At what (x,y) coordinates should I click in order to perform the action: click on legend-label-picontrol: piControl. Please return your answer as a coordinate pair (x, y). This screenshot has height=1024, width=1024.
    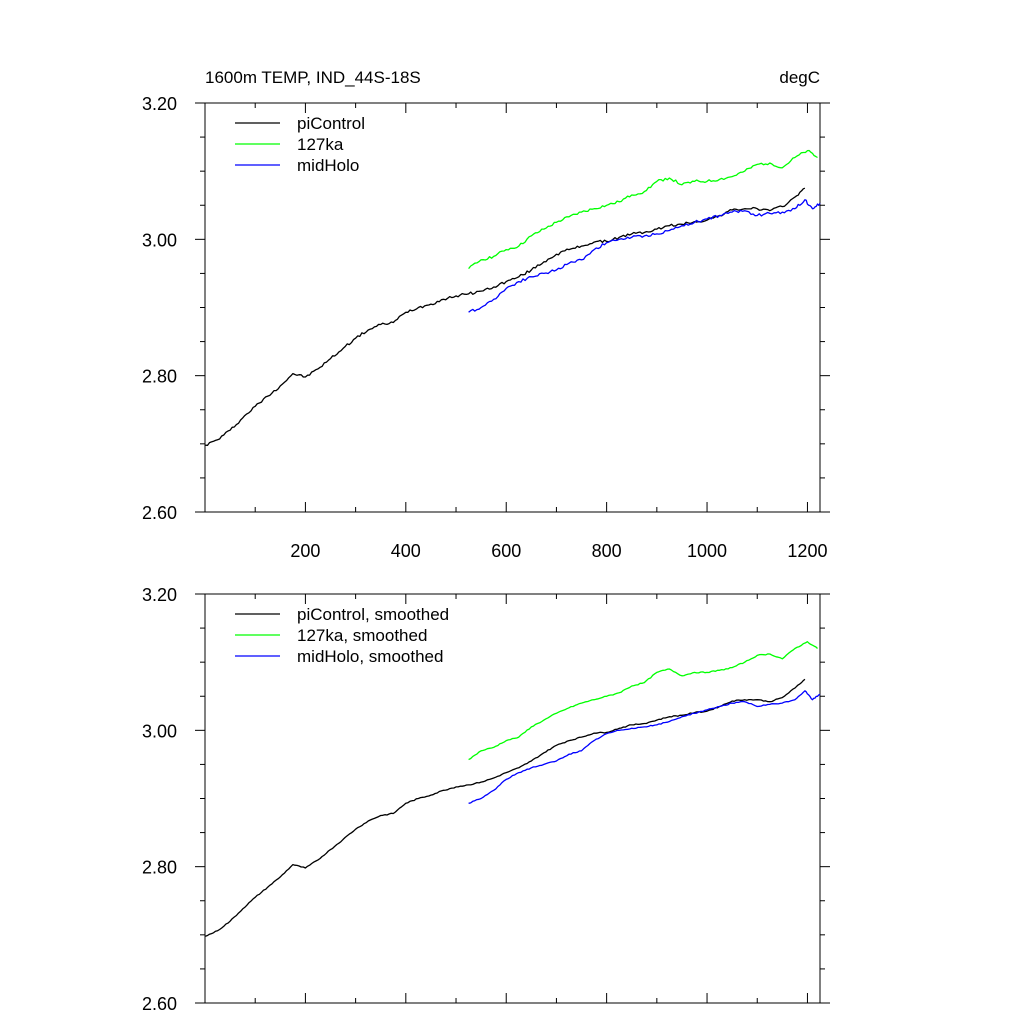
    Looking at the image, I should click on (331, 123).